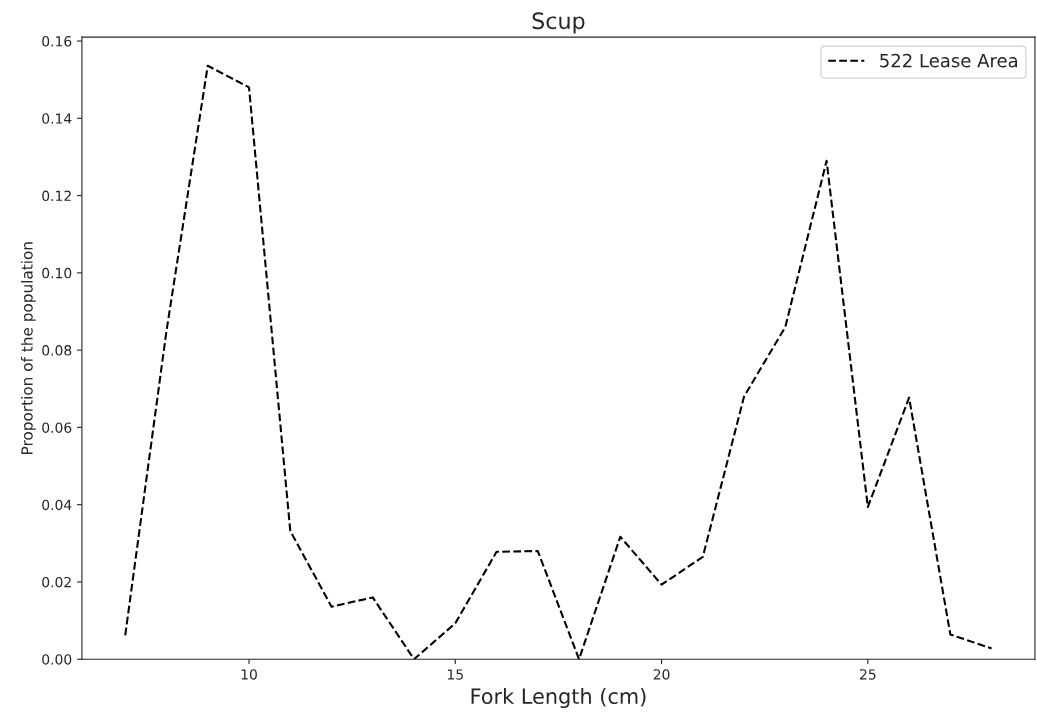 Image resolution: width=1037 pixels, height=715 pixels. Describe the element at coordinates (28, 348) in the screenshot. I see `y-axis-title: Proportion of the population` at that location.